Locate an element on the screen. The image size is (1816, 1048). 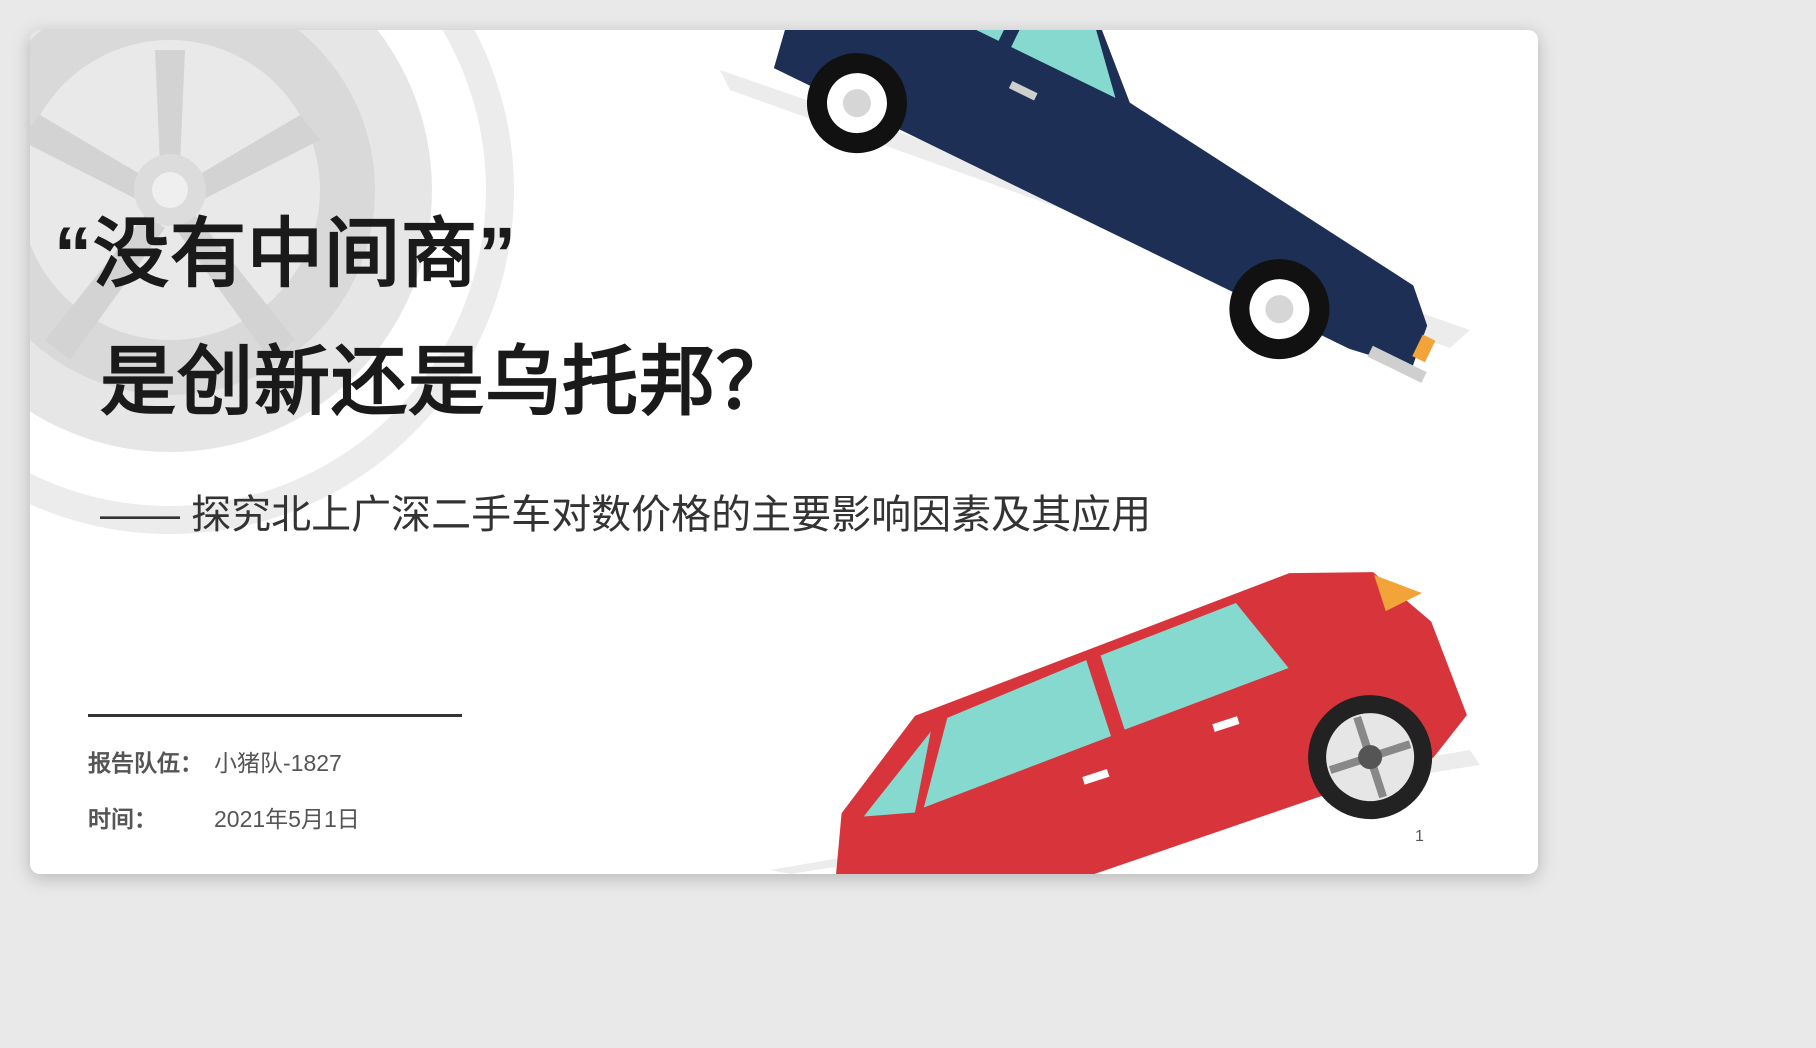
time-label: 时间： is located at coordinates (122, 819).